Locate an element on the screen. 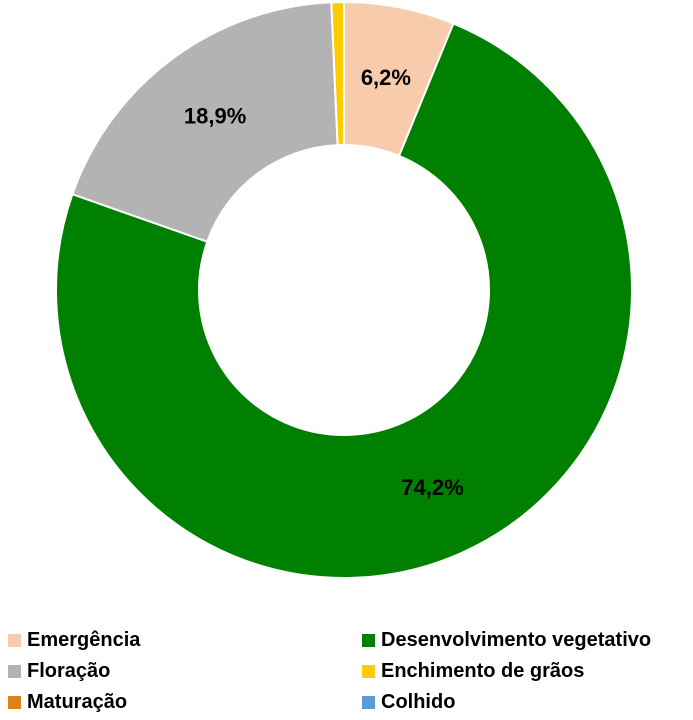 Image resolution: width=693 pixels, height=720 pixels. legend-item-desenvolvimento-vegetativo: Desenvolvimento vegetativo is located at coordinates (506, 640).